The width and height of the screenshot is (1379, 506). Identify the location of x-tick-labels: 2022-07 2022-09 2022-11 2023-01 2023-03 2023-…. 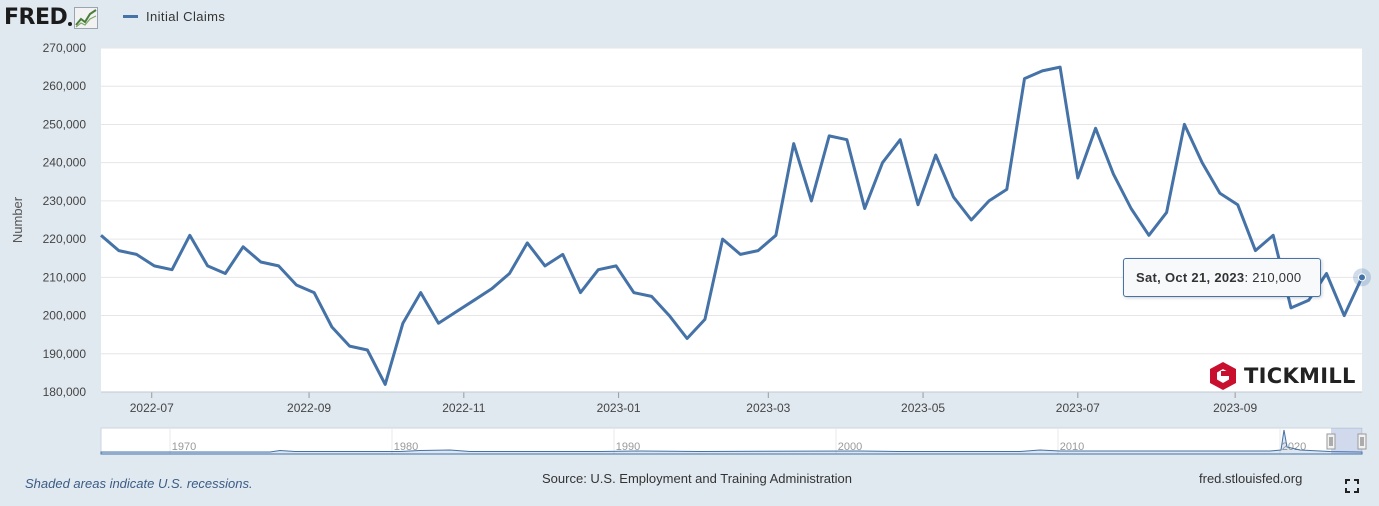
(694, 408).